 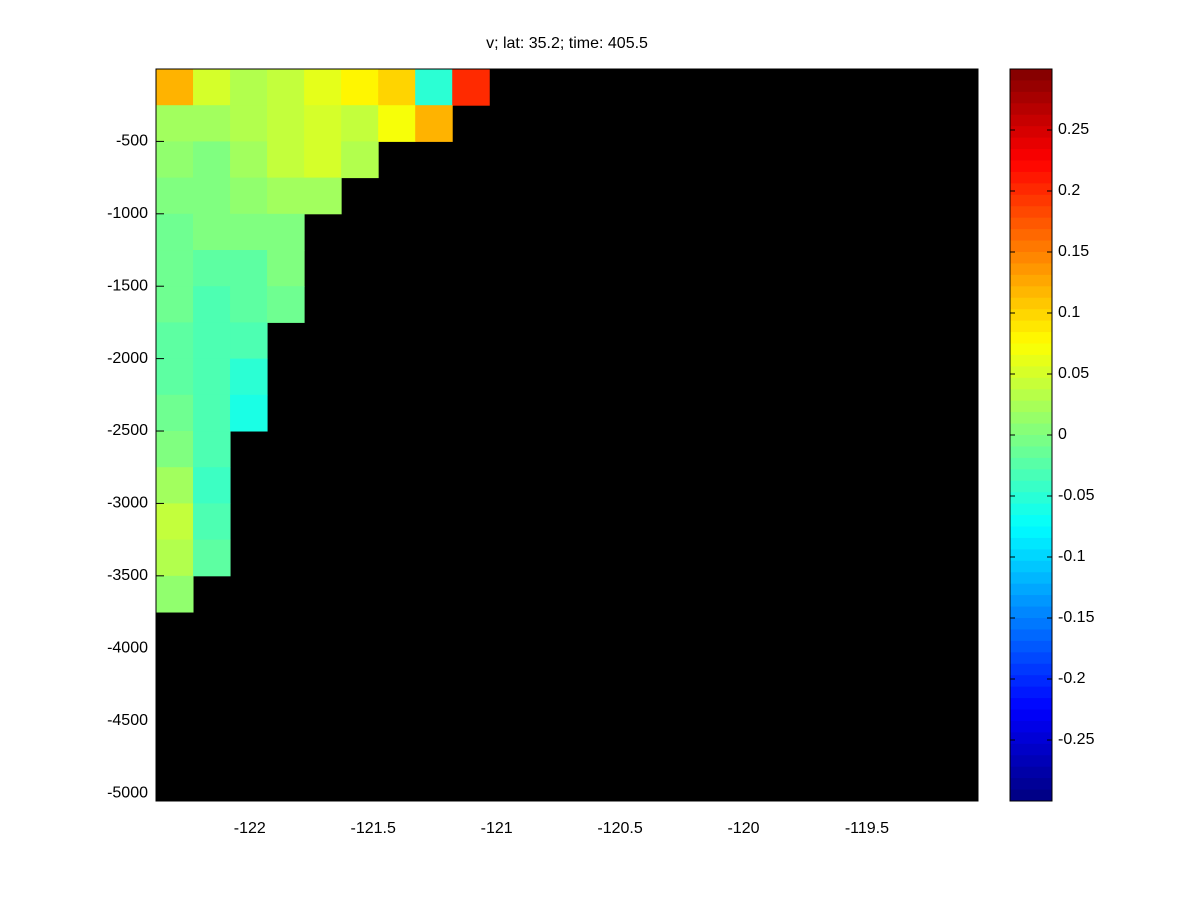 What do you see at coordinates (373, 828) in the screenshot?
I see `x-tick-label: -121.5` at bounding box center [373, 828].